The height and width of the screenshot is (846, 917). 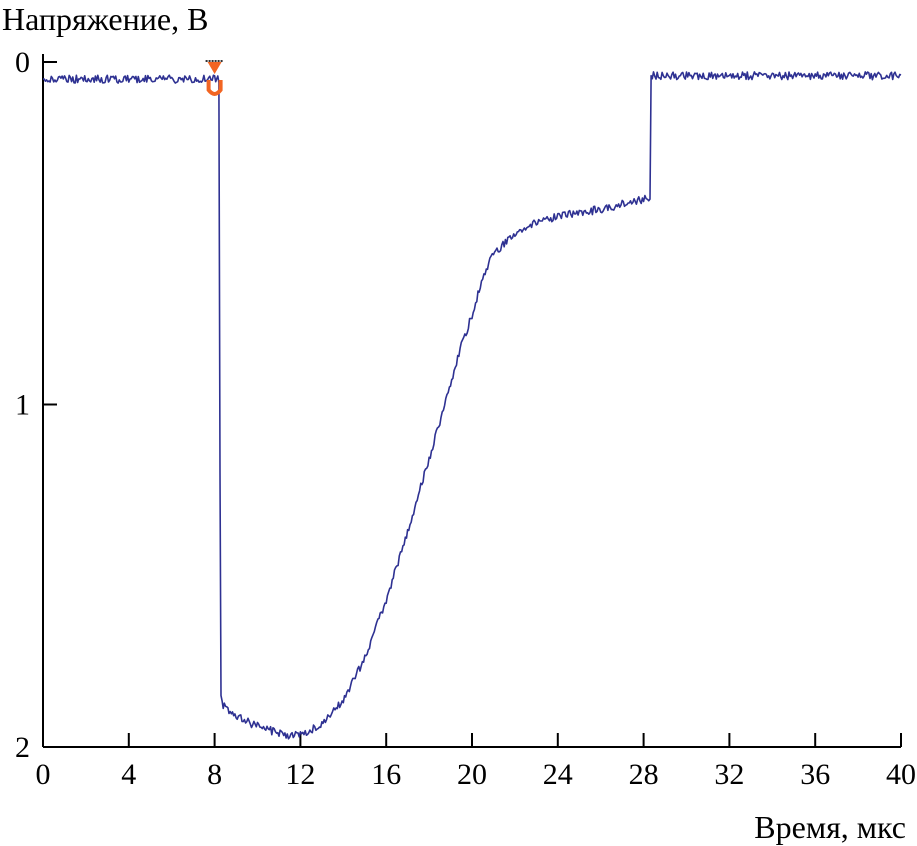 I want to click on x-tick-label: 4, so click(x=128, y=774).